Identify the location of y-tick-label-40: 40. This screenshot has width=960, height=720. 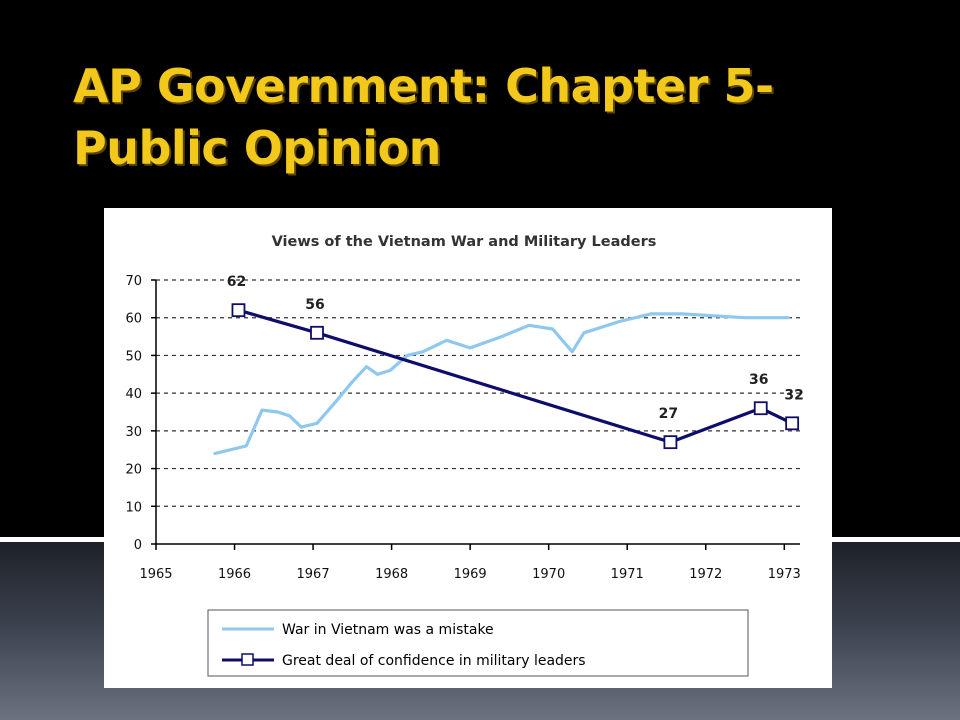
(133, 394).